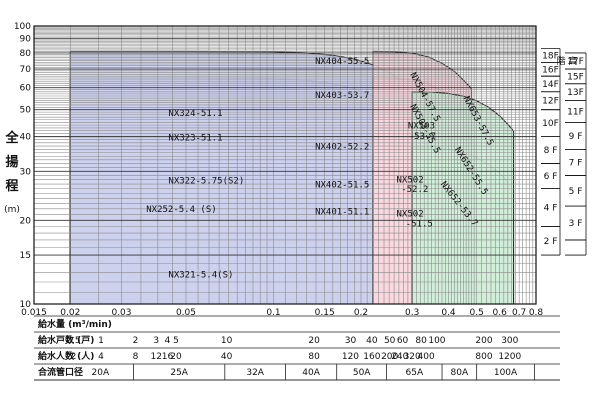 The height and width of the screenshot is (400, 600). What do you see at coordinates (11, 186) in the screenshot?
I see `y-axis-label: 程` at bounding box center [11, 186].